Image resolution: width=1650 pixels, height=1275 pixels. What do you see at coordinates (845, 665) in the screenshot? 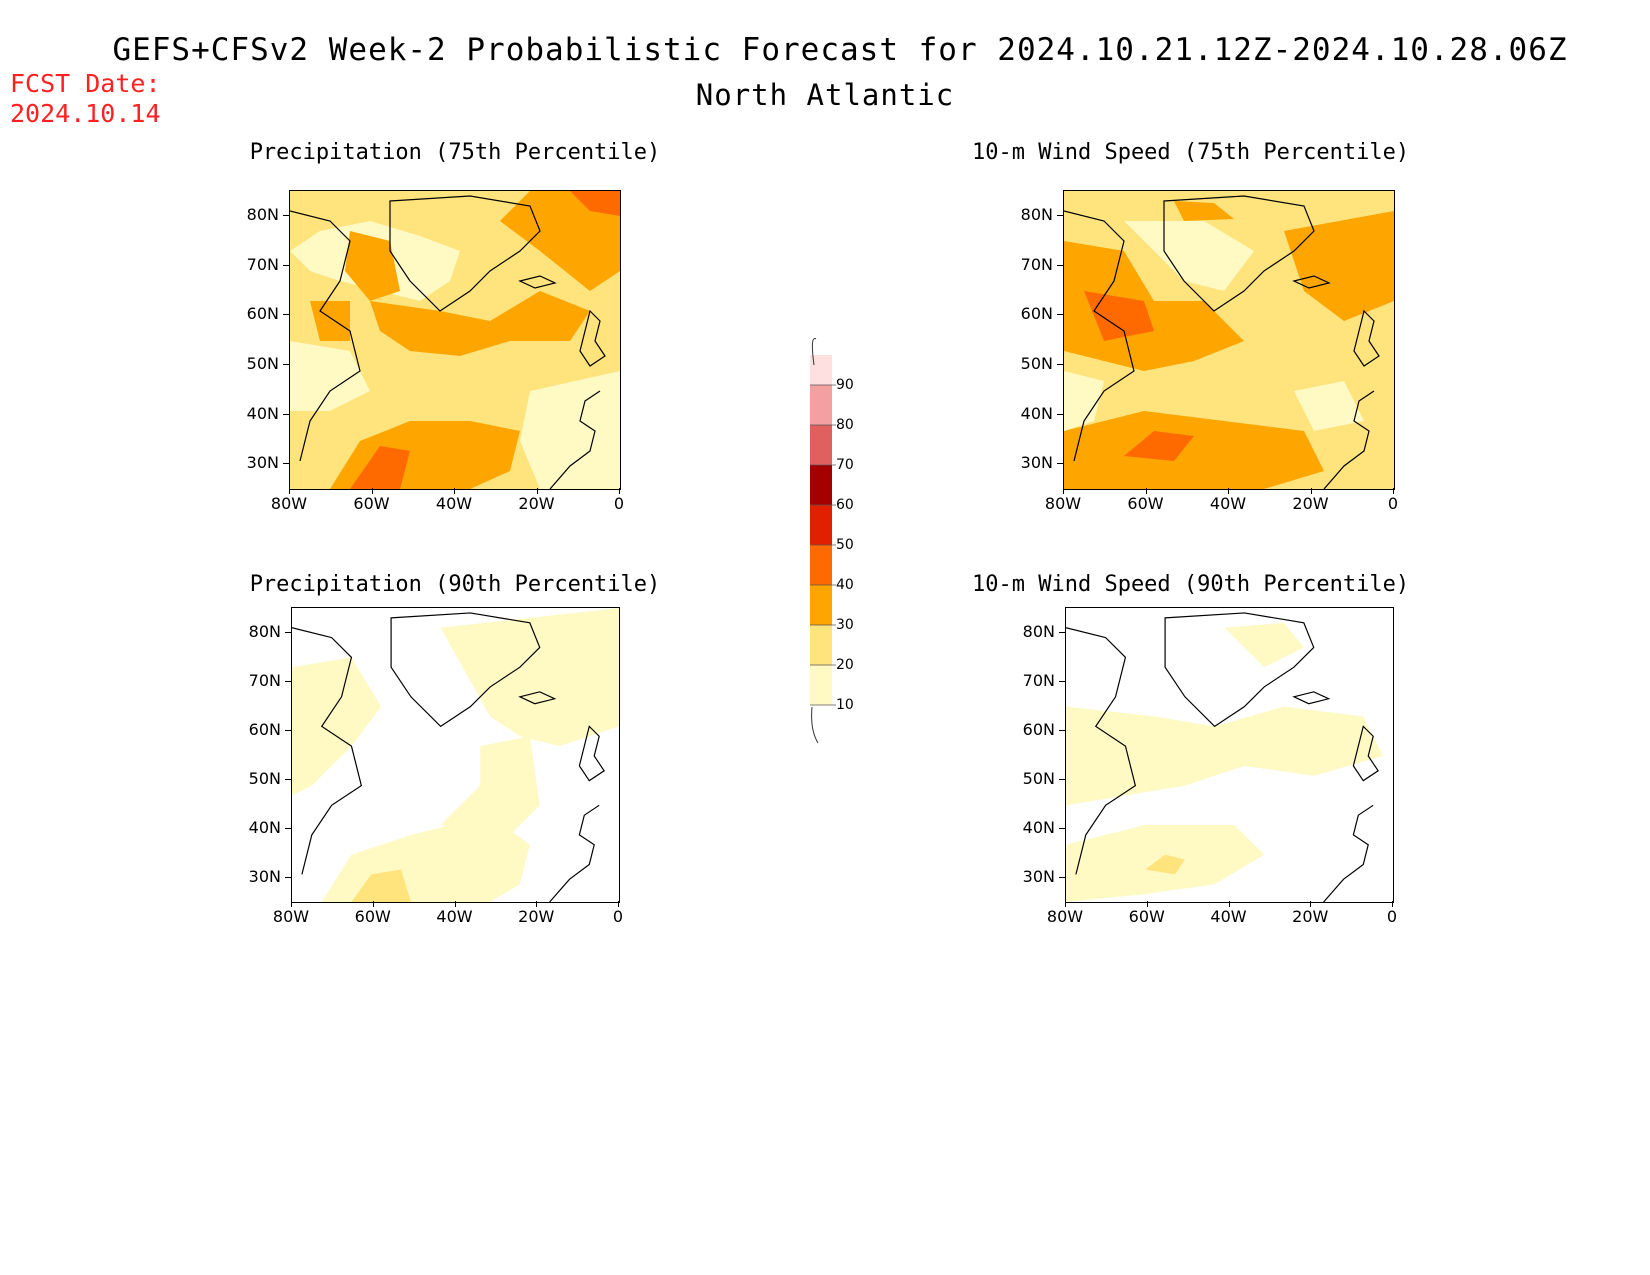
I see `colorbar-label: 20` at bounding box center [845, 665].